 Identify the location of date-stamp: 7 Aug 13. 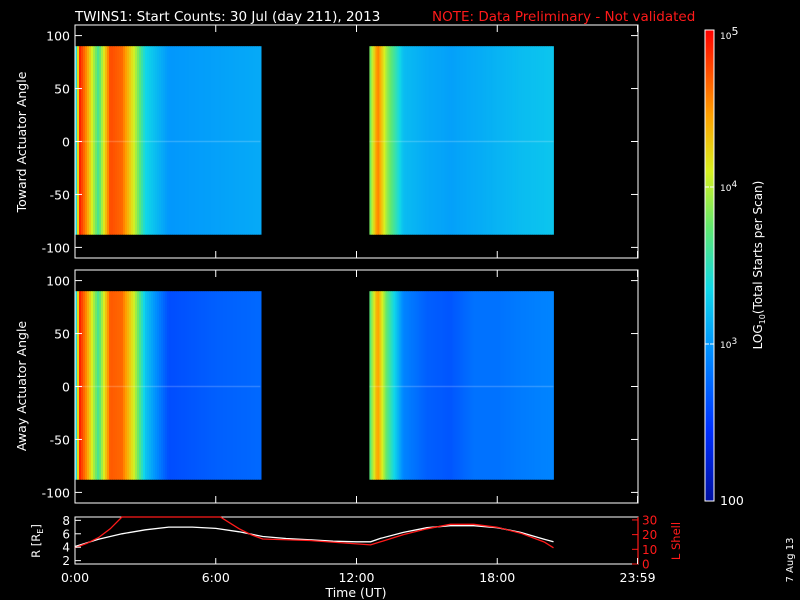
(790, 560).